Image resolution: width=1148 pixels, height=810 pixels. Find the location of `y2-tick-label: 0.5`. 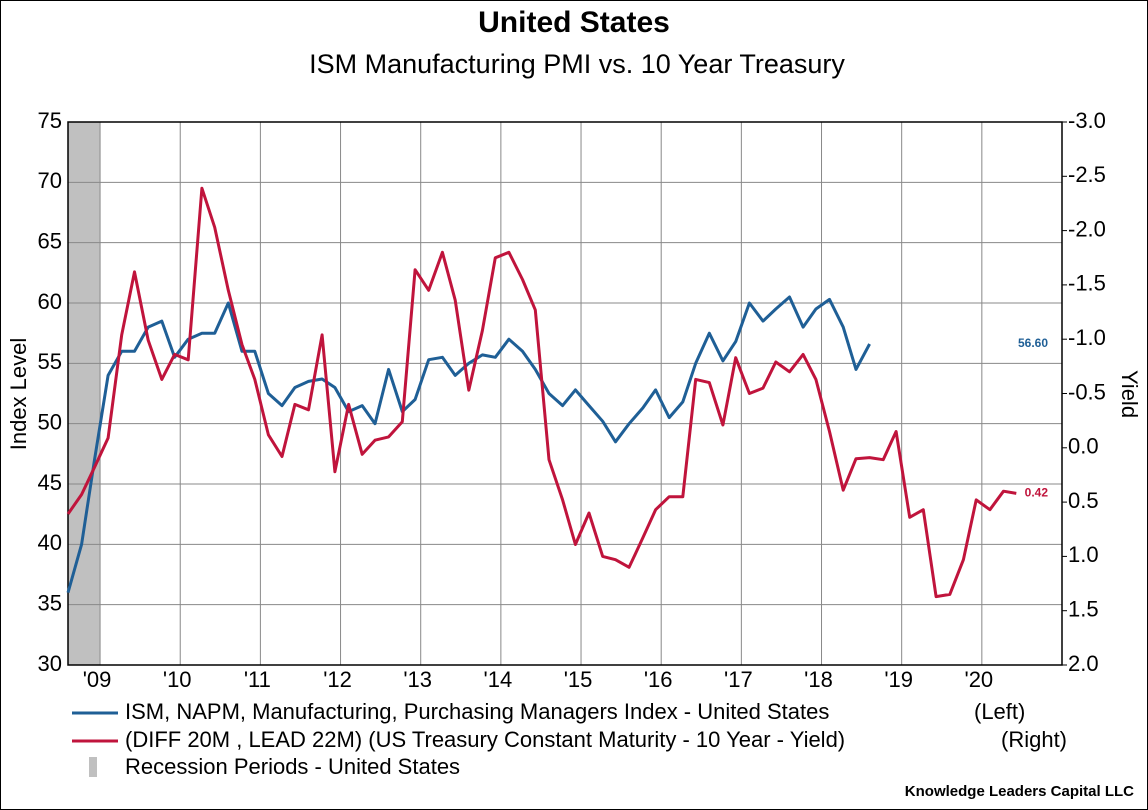

y2-tick-label: 0.5 is located at coordinates (1083, 500).